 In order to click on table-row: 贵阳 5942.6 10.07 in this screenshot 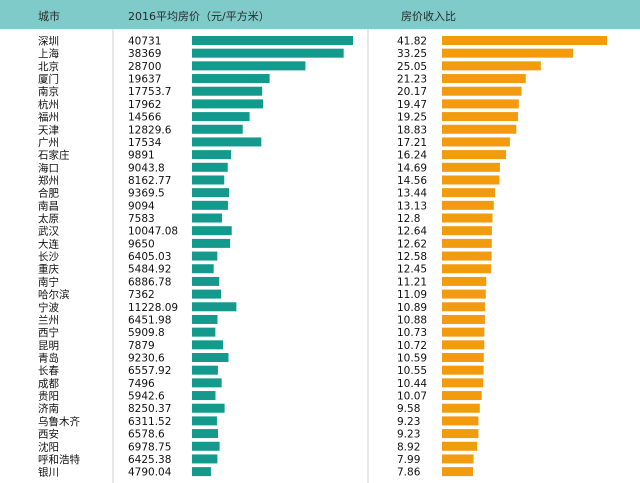, I will do `click(260, 396)`.